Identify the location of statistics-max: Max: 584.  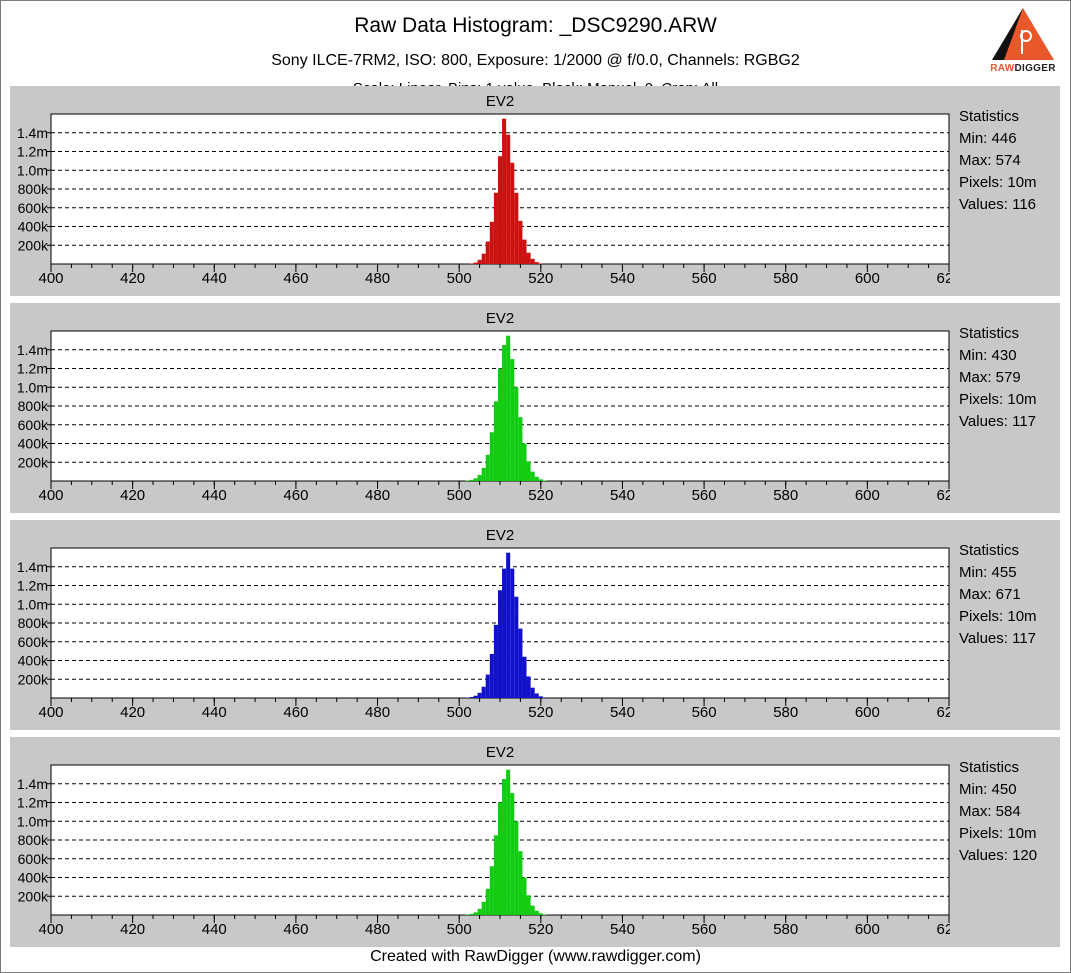
(990, 811).